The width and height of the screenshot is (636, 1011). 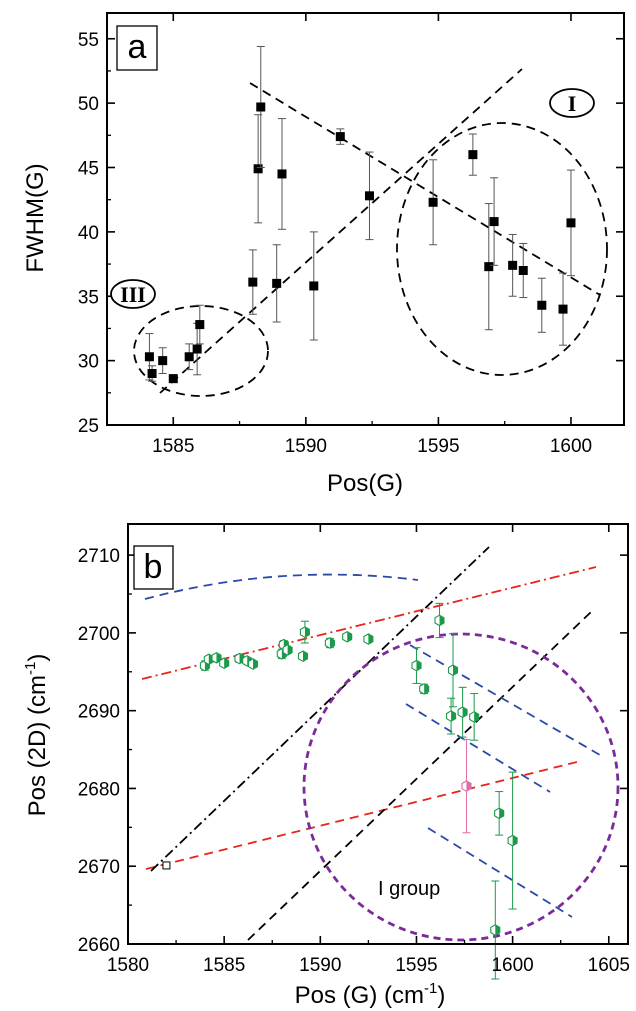 I want to click on annotation-III: III, so click(x=133, y=294).